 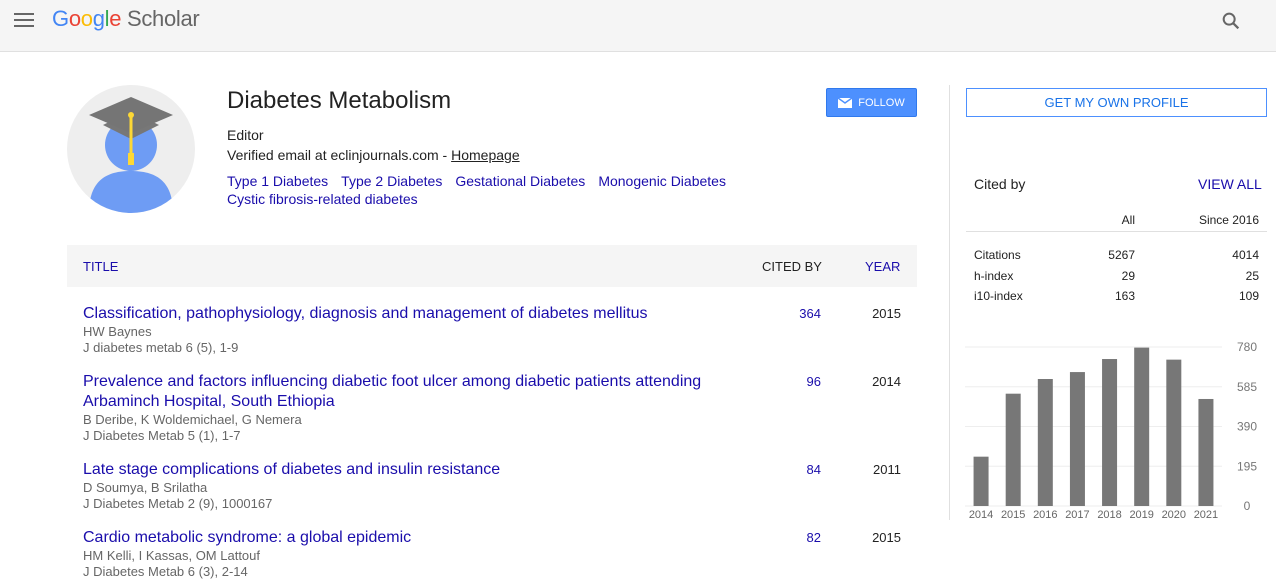 What do you see at coordinates (1128, 220) in the screenshot?
I see `all-column-header: All` at bounding box center [1128, 220].